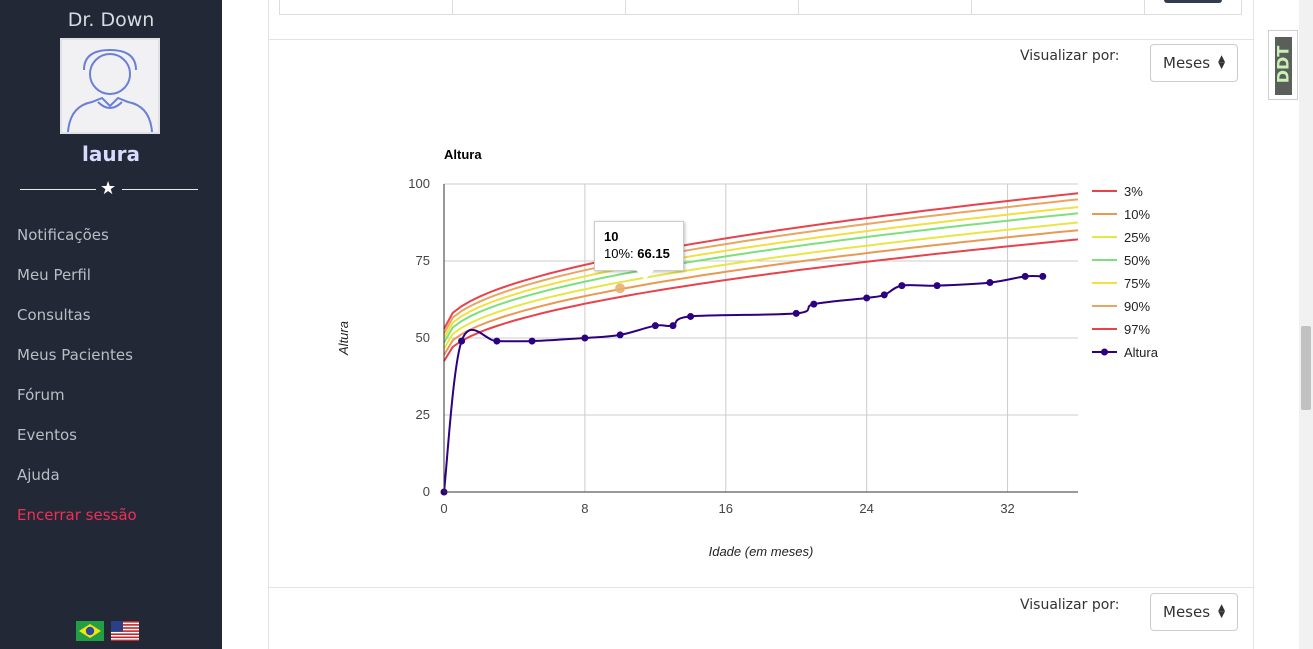 The width and height of the screenshot is (1313, 649). I want to click on sidebar-item-meus-pacientes: Meus Pacientes, so click(75, 355).